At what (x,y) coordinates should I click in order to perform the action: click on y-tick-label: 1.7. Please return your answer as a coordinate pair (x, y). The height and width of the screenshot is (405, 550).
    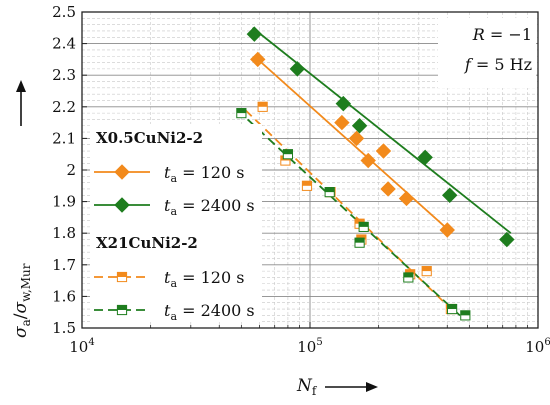
    Looking at the image, I should click on (64, 265).